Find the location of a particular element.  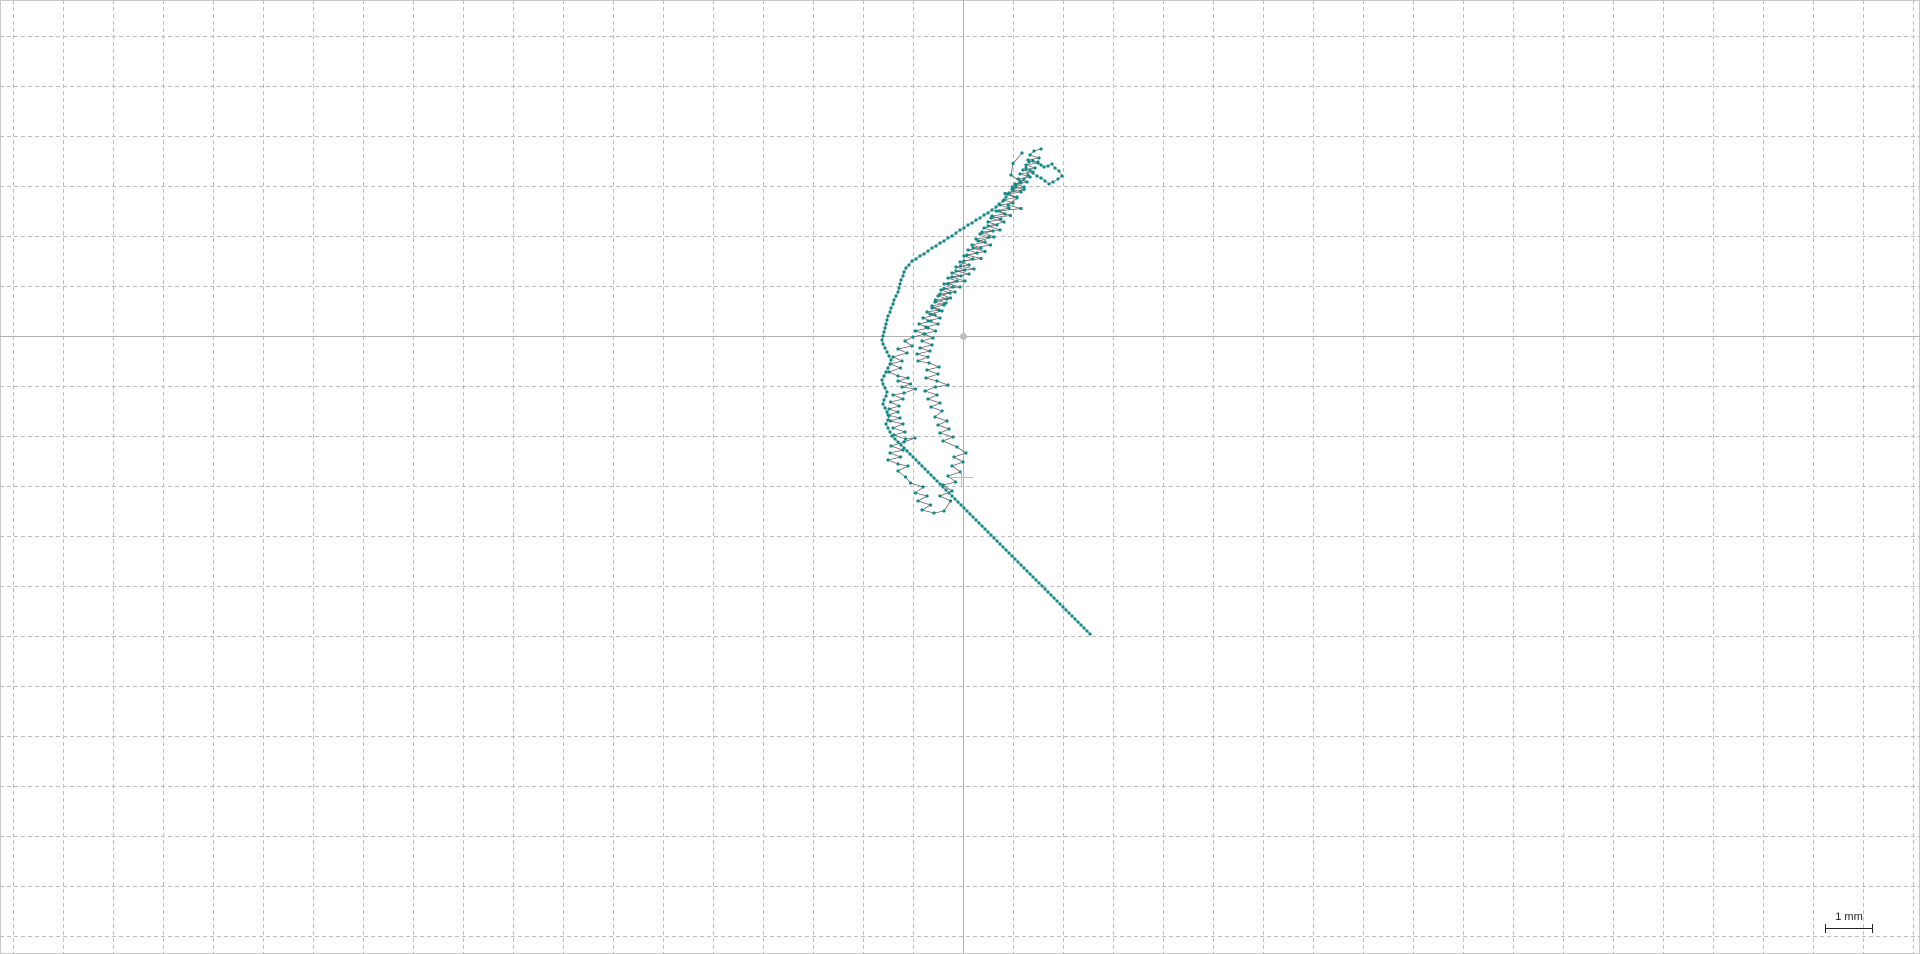

scale-bar-line is located at coordinates (1849, 928).